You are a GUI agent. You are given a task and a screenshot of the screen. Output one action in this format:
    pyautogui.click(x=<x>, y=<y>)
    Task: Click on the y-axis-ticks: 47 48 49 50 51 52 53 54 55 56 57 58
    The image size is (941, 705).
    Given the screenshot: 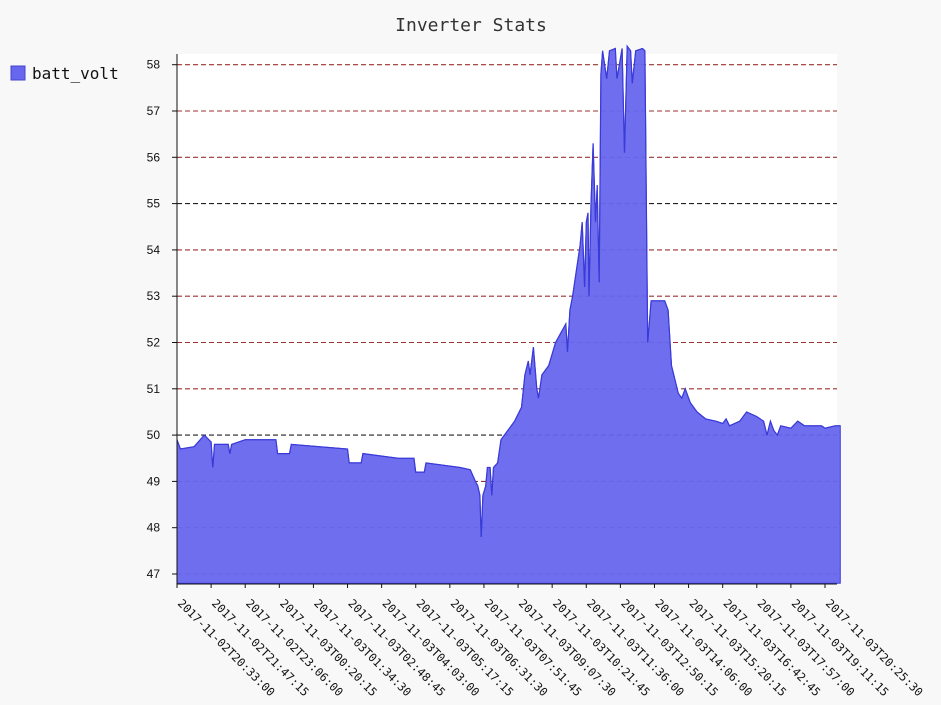 What is the action you would take?
    pyautogui.click(x=162, y=319)
    